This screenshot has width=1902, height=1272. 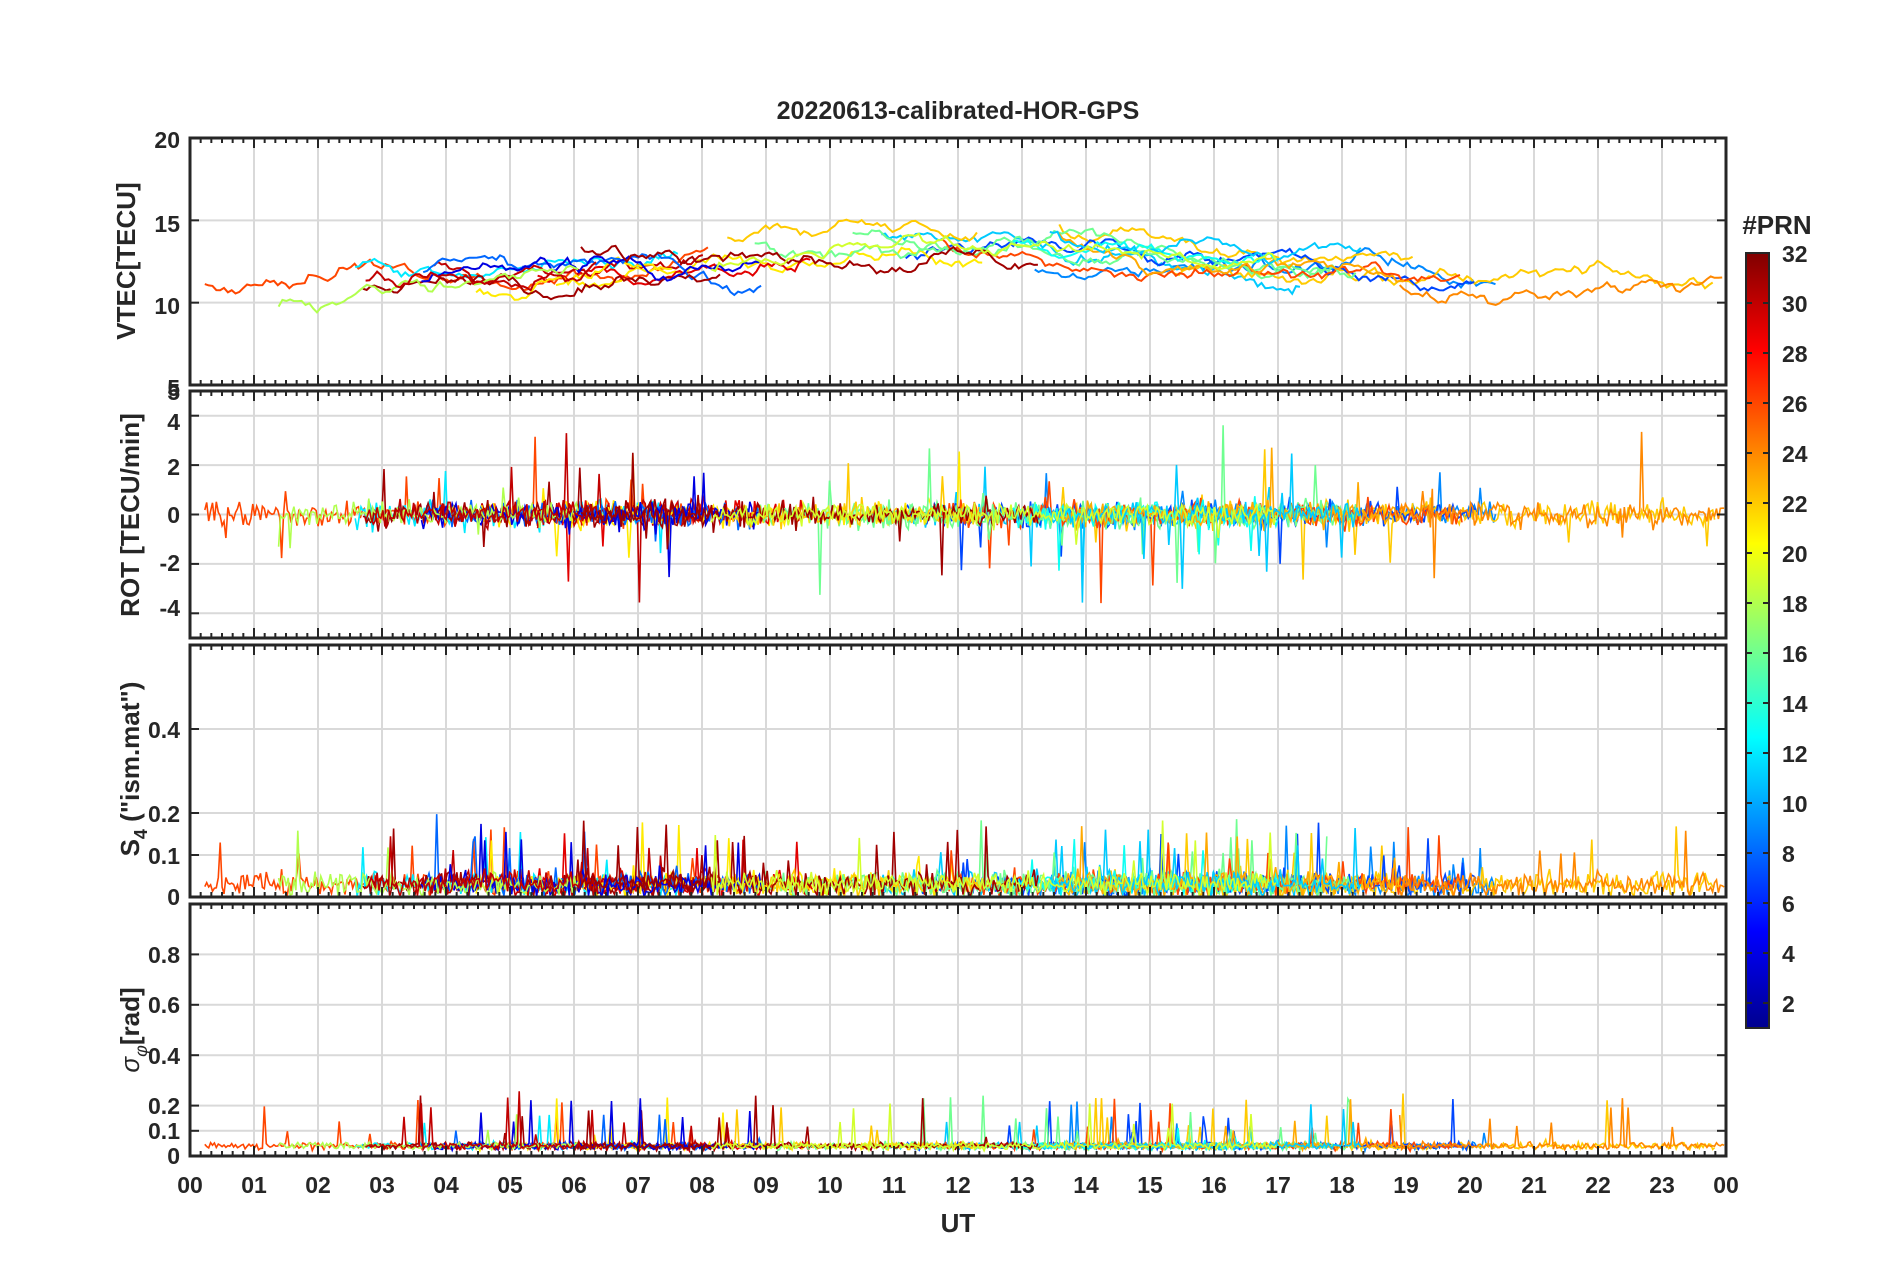 I want to click on xtick-label: 22, so click(x=1598, y=1185).